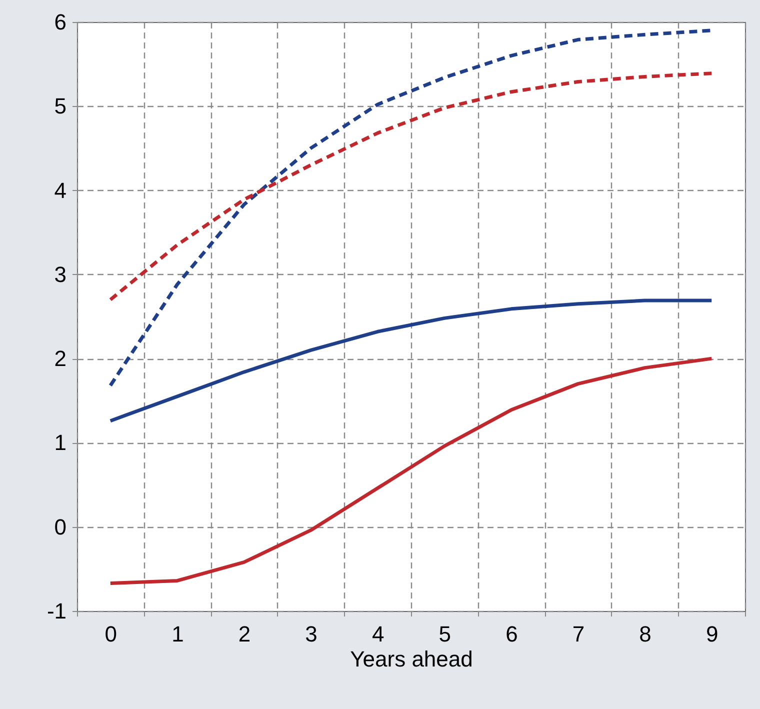 The height and width of the screenshot is (709, 760). Describe the element at coordinates (645, 634) in the screenshot. I see `x-tick-label: 8` at that location.